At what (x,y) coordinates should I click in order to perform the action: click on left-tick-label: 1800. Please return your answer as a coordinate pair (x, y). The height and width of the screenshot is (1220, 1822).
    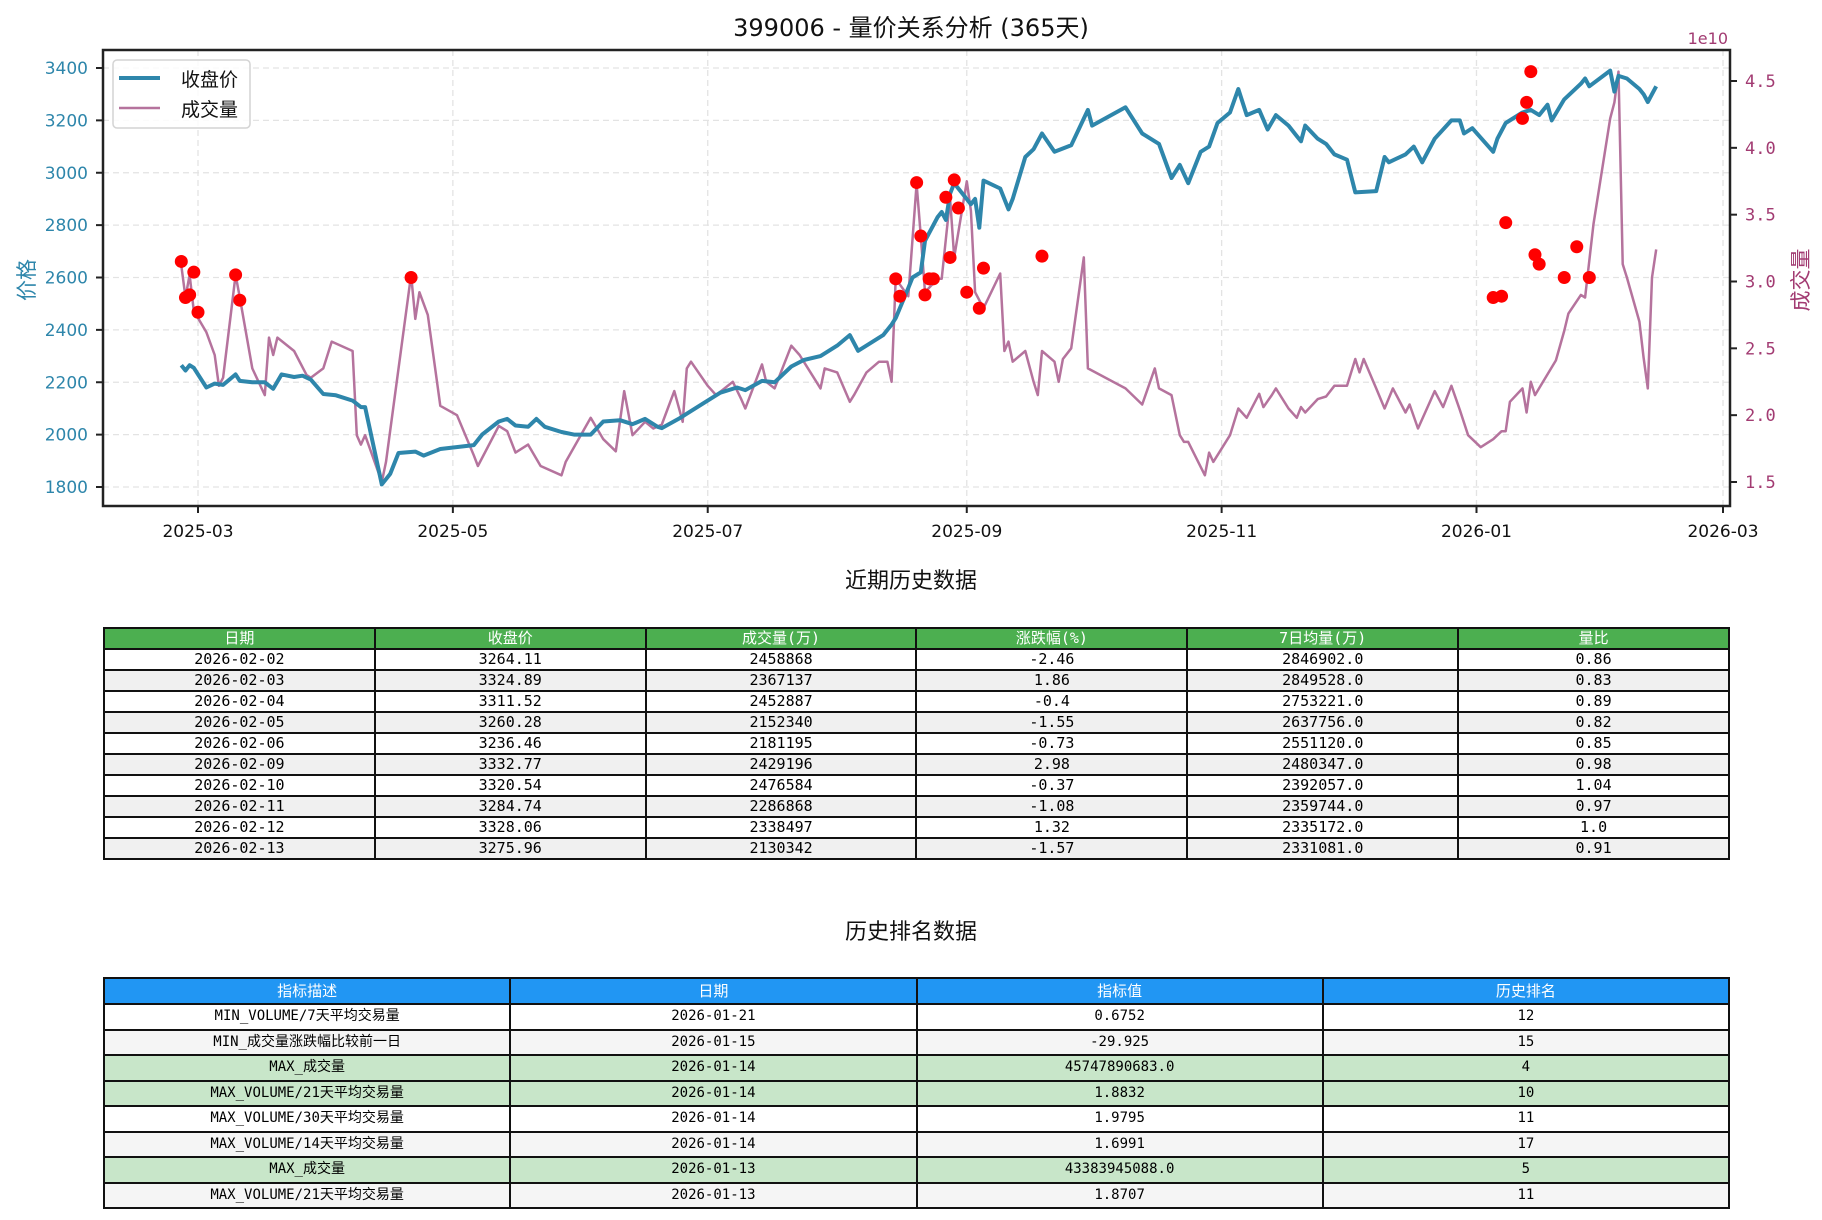
    Looking at the image, I should click on (66, 488).